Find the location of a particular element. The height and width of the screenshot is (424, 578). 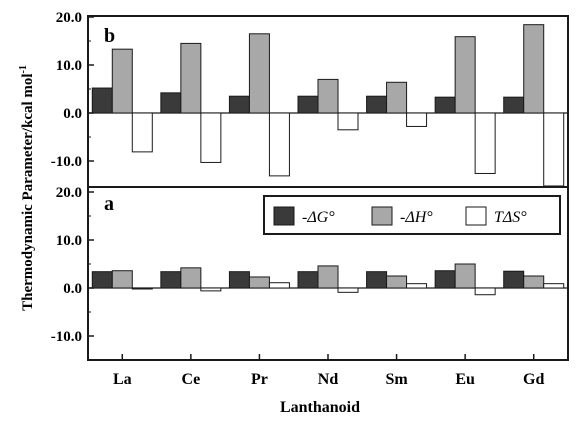

bar-tds-la-panel-a is located at coordinates (142, 288).